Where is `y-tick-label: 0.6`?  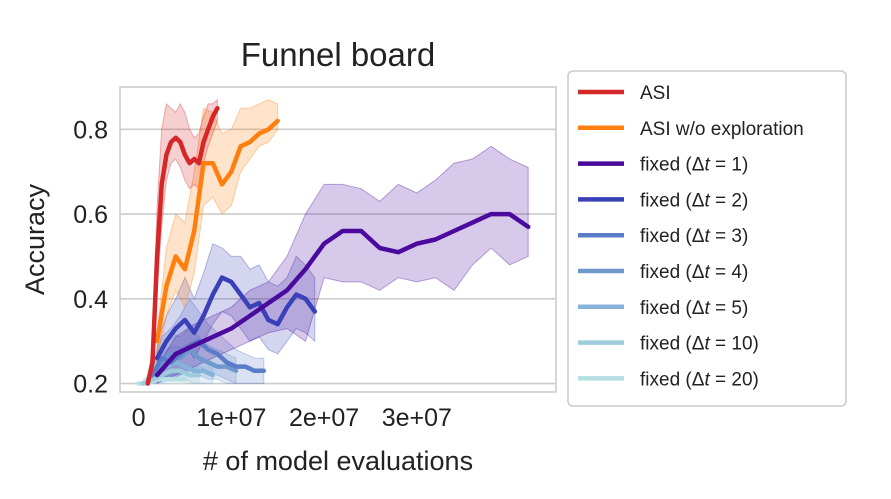
y-tick-label: 0.6 is located at coordinates (90, 215).